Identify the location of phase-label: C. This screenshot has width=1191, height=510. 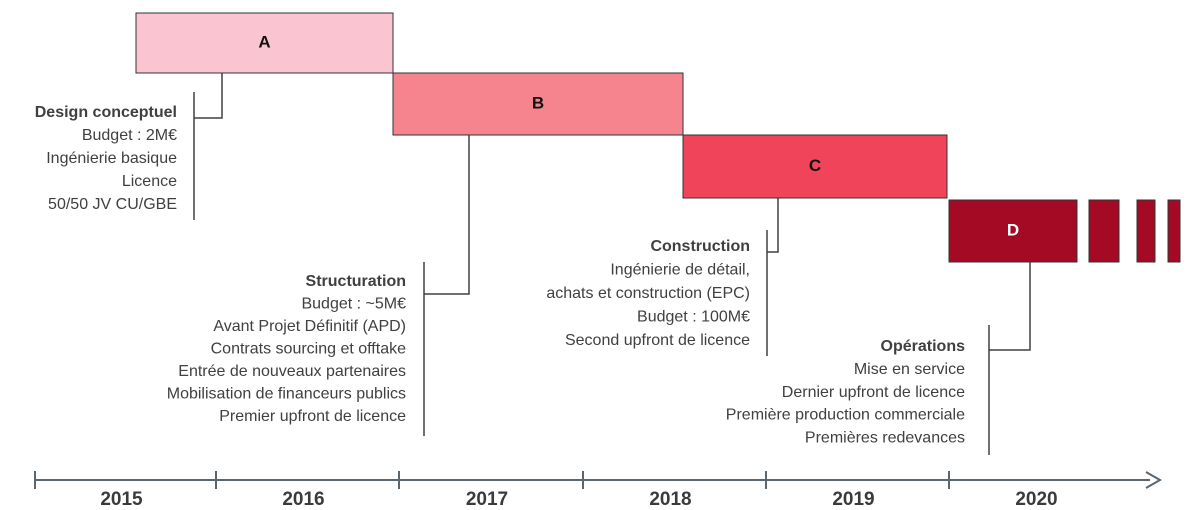
(815, 165).